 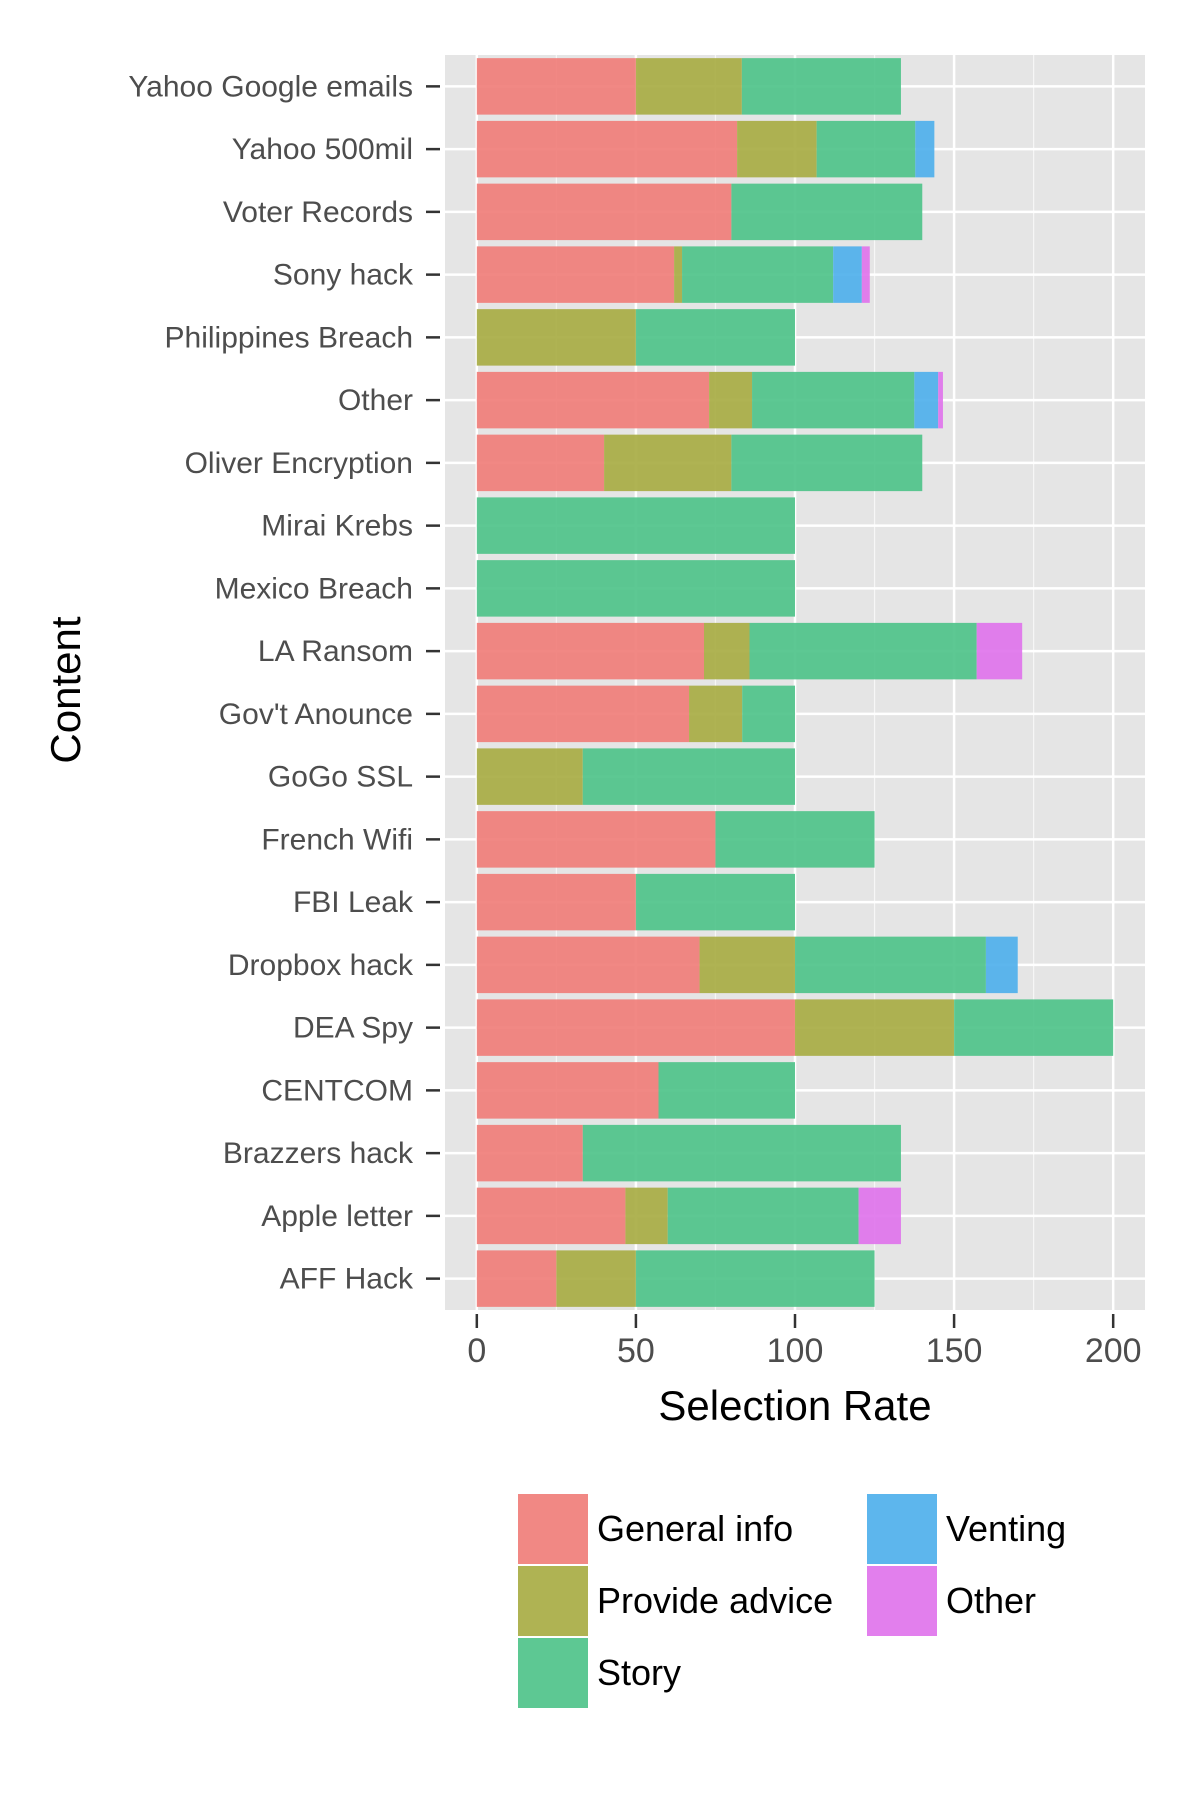 What do you see at coordinates (337, 526) in the screenshot?
I see `y-tick-label: Mirai Krebs` at bounding box center [337, 526].